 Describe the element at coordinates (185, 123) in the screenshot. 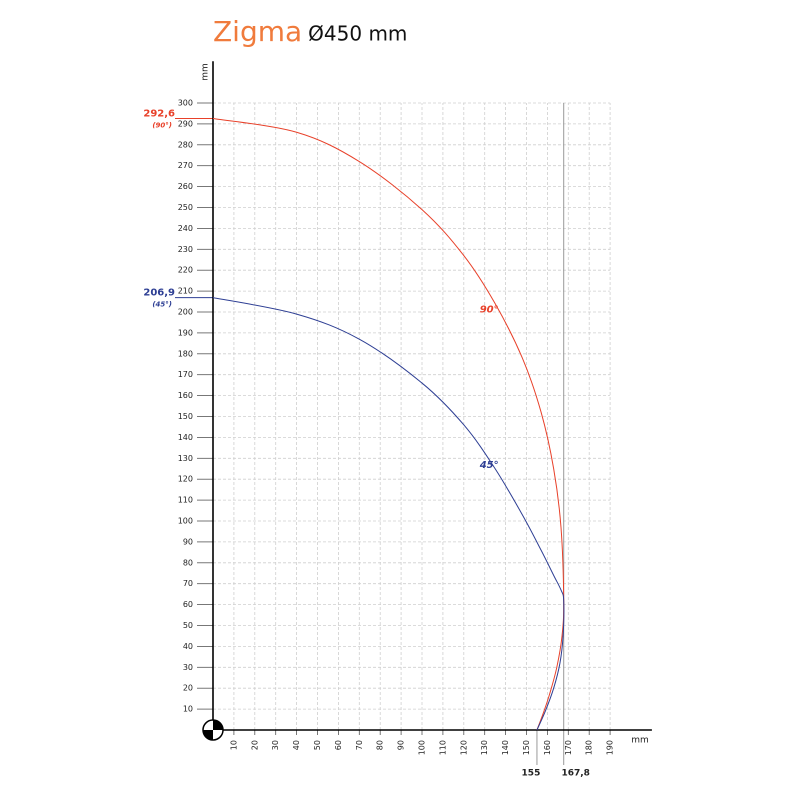

I see `y-tick-label: 290` at that location.